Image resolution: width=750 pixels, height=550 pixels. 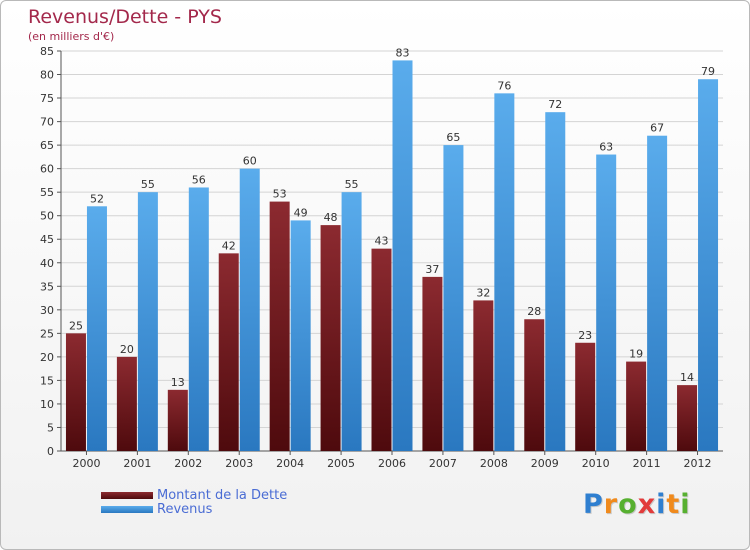 What do you see at coordinates (657, 128) in the screenshot?
I see `data-label-revenus: 67` at bounding box center [657, 128].